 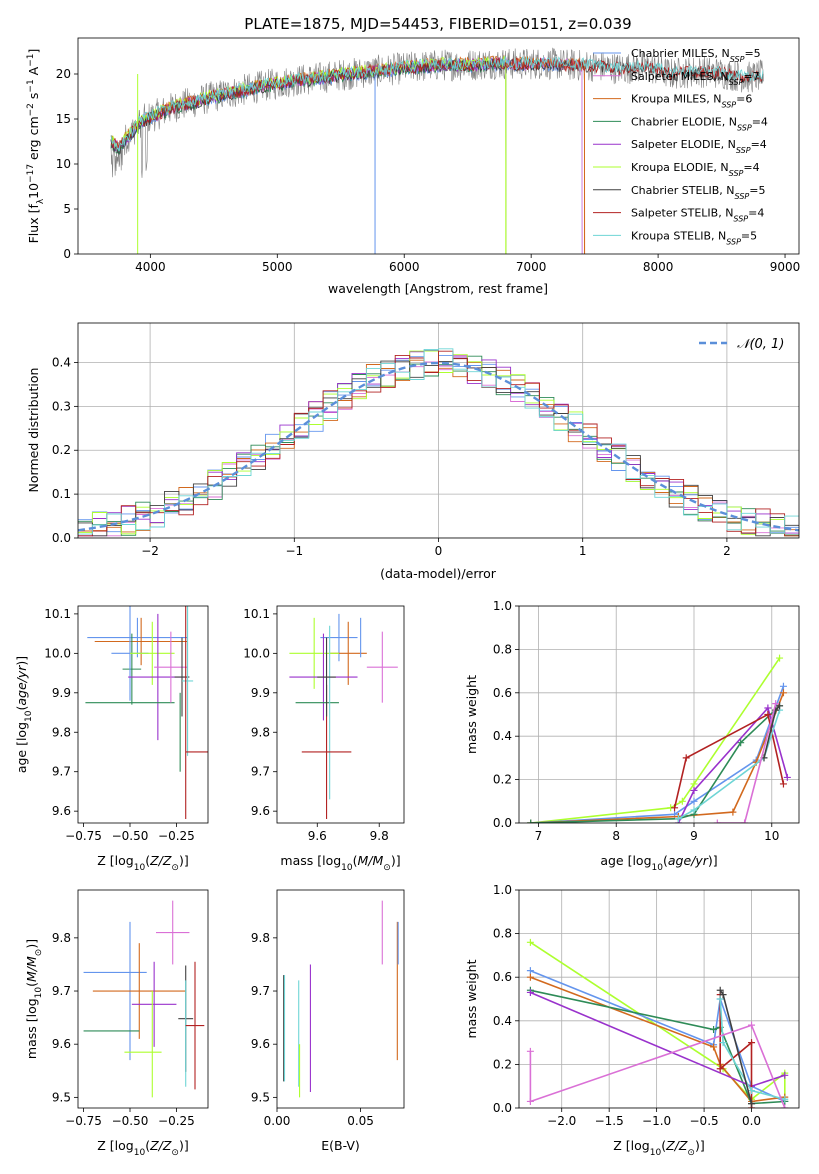 What do you see at coordinates (277, 1121) in the screenshot?
I see `x-tick-label: 0.00` at bounding box center [277, 1121].